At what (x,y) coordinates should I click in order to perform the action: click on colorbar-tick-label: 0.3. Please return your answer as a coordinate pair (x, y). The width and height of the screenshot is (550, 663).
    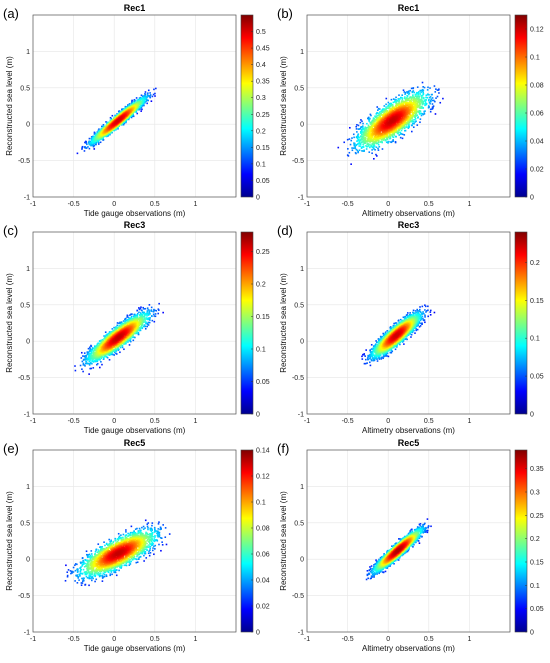
    Looking at the image, I should click on (261, 98).